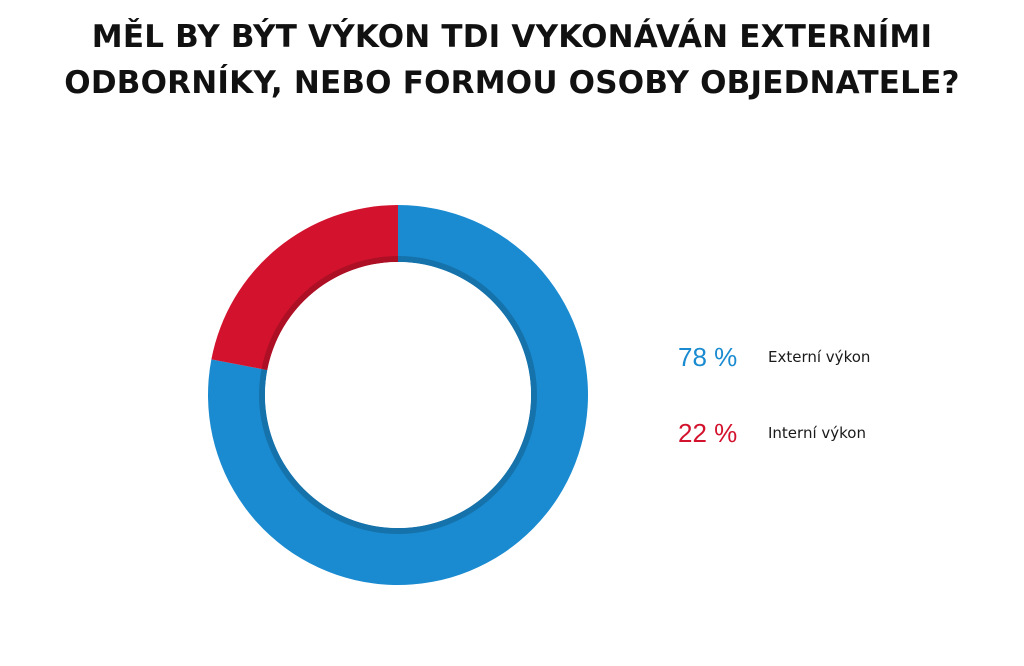 This screenshot has width=1024, height=666. I want to click on legend-label-externi: Externí výkon, so click(819, 357).